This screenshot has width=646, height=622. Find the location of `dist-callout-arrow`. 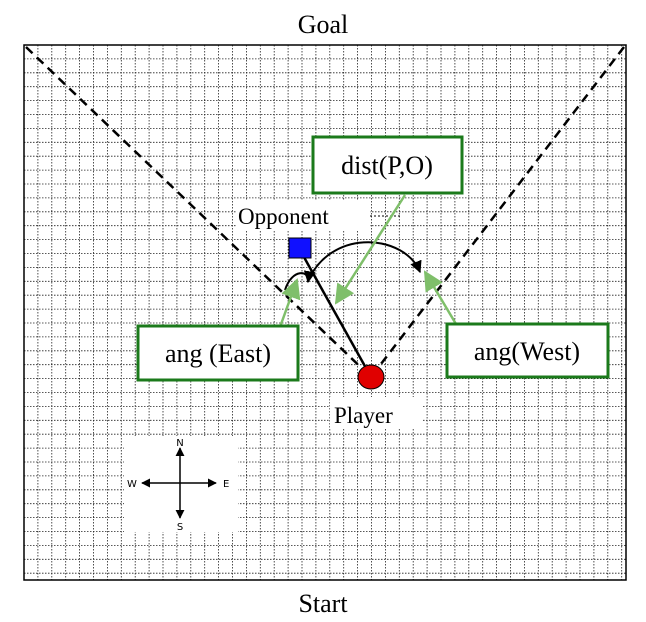

dist-callout-arrow is located at coordinates (370, 249).